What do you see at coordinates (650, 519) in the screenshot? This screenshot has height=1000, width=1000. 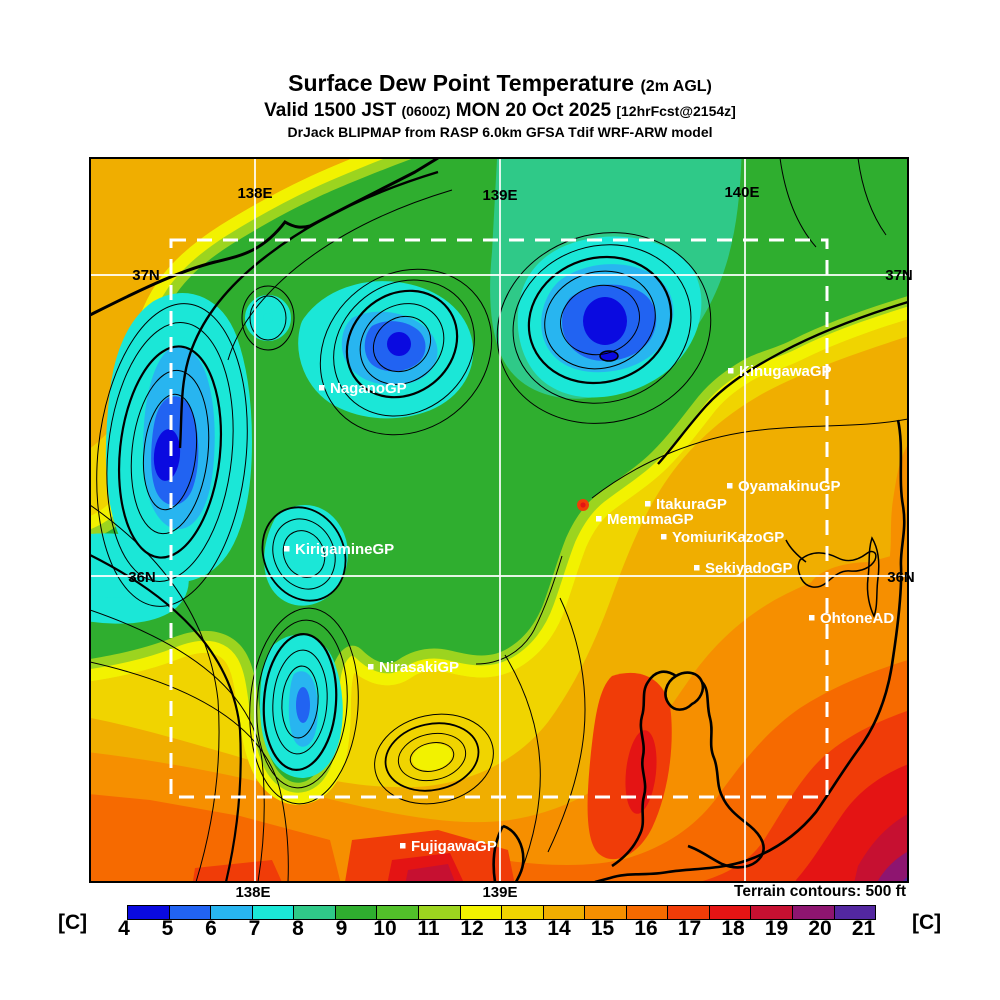 I see `station-label: MemumaGP` at bounding box center [650, 519].